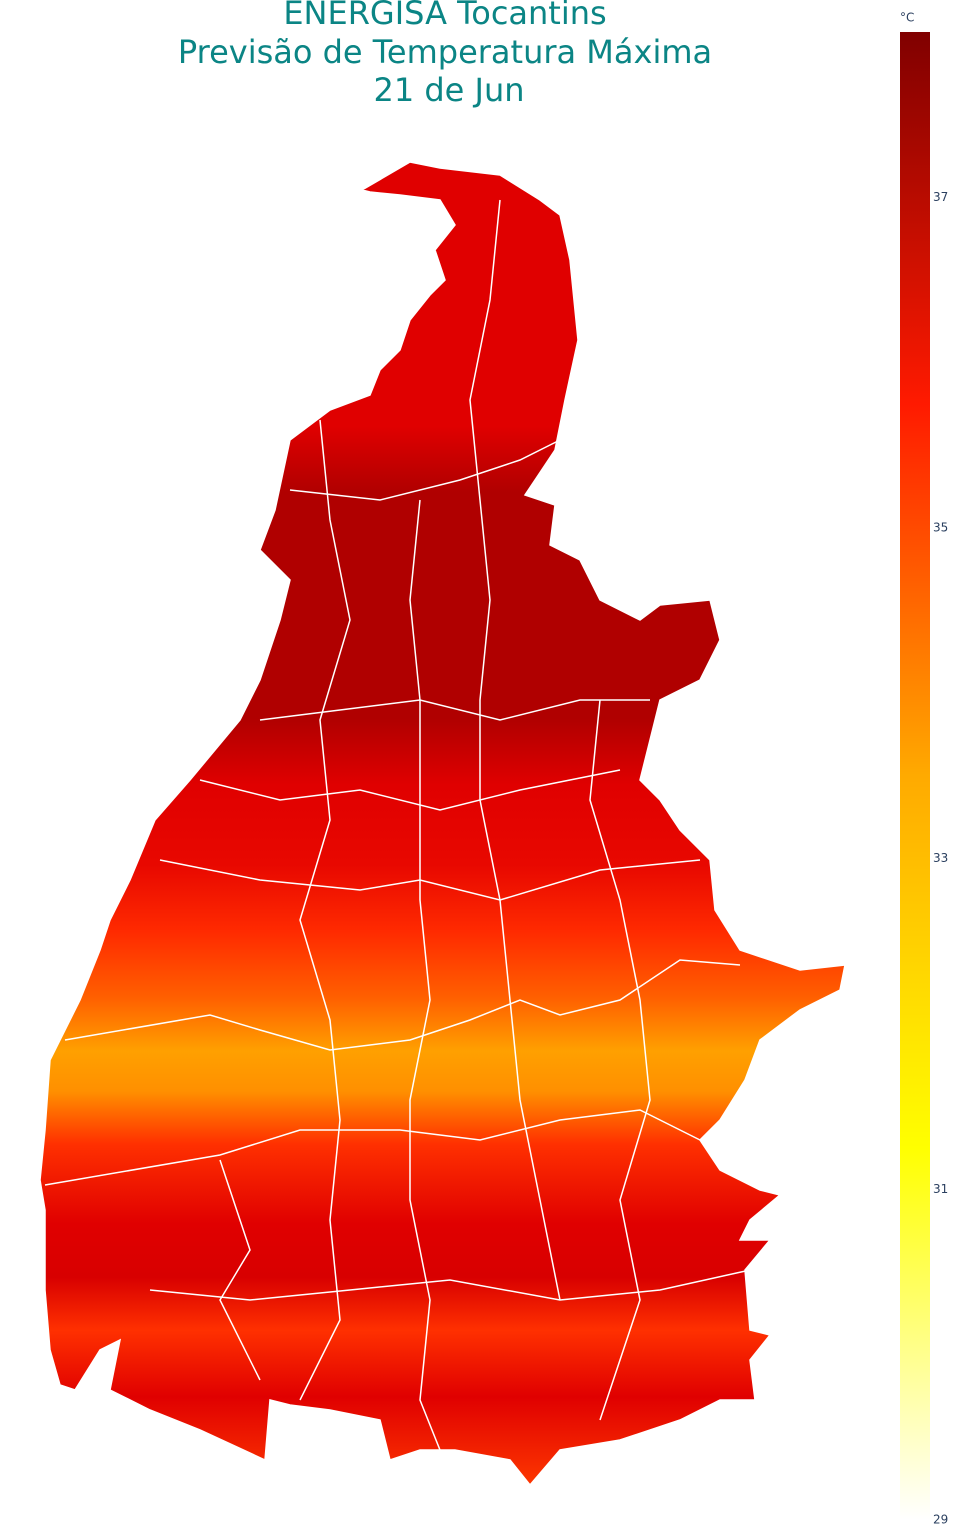  What do you see at coordinates (907, 18) in the screenshot?
I see `colorbar-label: °C` at bounding box center [907, 18].